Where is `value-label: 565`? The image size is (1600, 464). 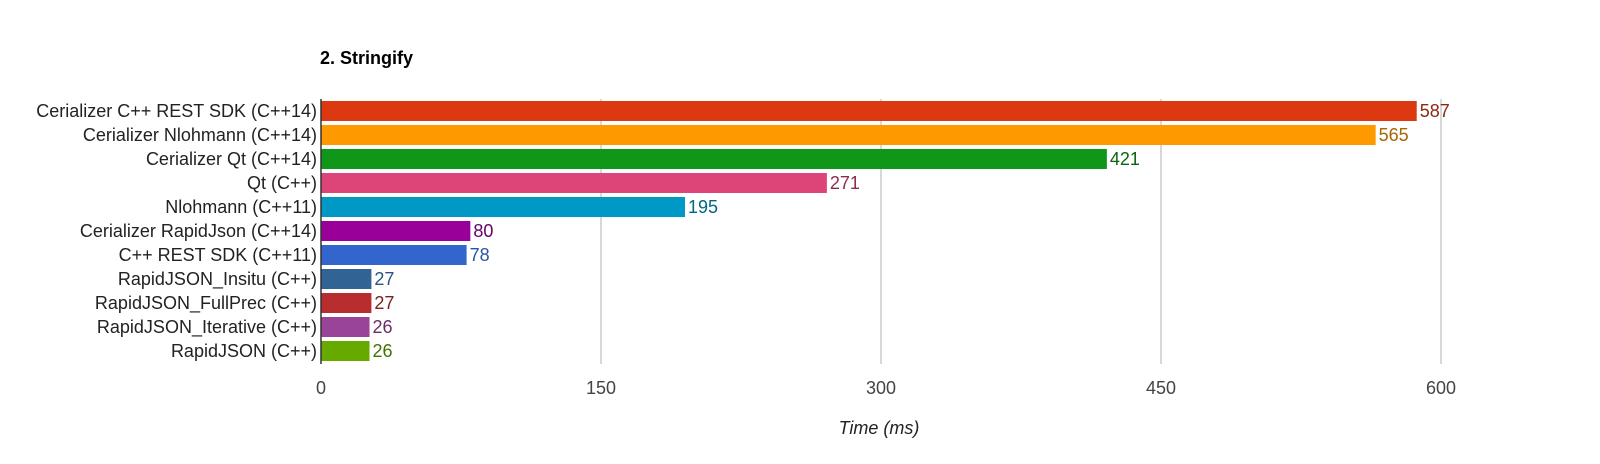
value-label: 565 is located at coordinates (1394, 135).